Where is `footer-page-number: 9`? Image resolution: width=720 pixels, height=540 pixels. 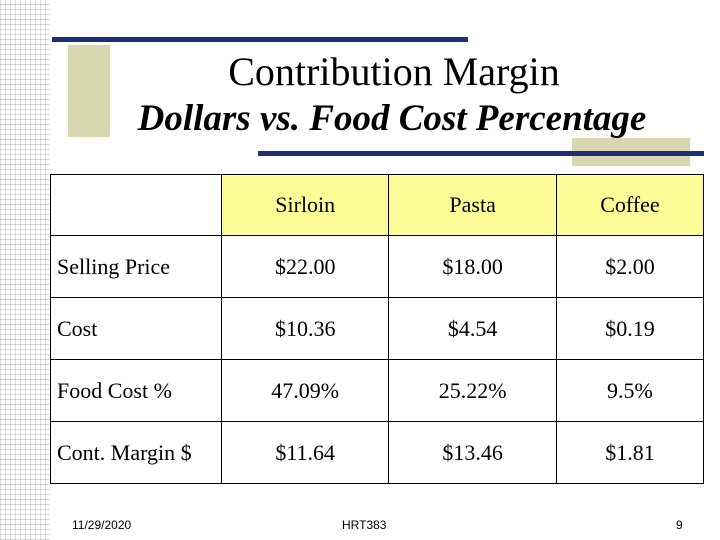
footer-page-number: 9 is located at coordinates (679, 525).